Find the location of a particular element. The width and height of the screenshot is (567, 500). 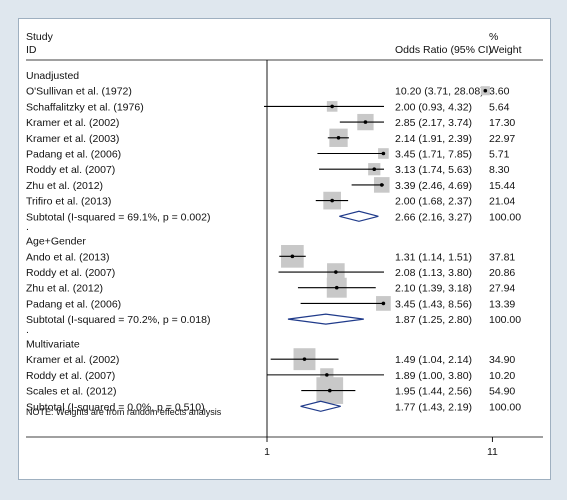

study-label: Scales et al. (2012) is located at coordinates (71, 392).